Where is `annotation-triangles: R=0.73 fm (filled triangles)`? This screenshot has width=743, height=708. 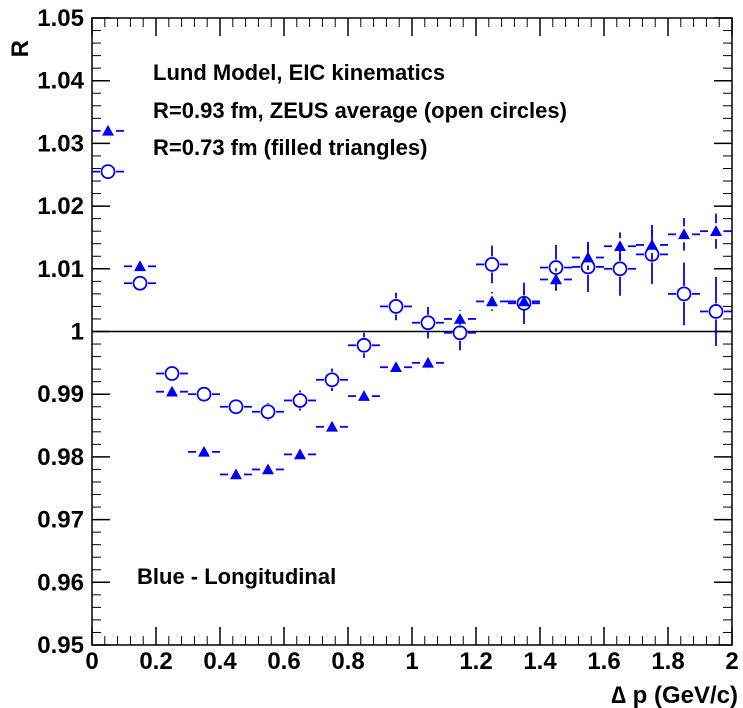 annotation-triangles: R=0.73 fm (filled triangles) is located at coordinates (290, 147).